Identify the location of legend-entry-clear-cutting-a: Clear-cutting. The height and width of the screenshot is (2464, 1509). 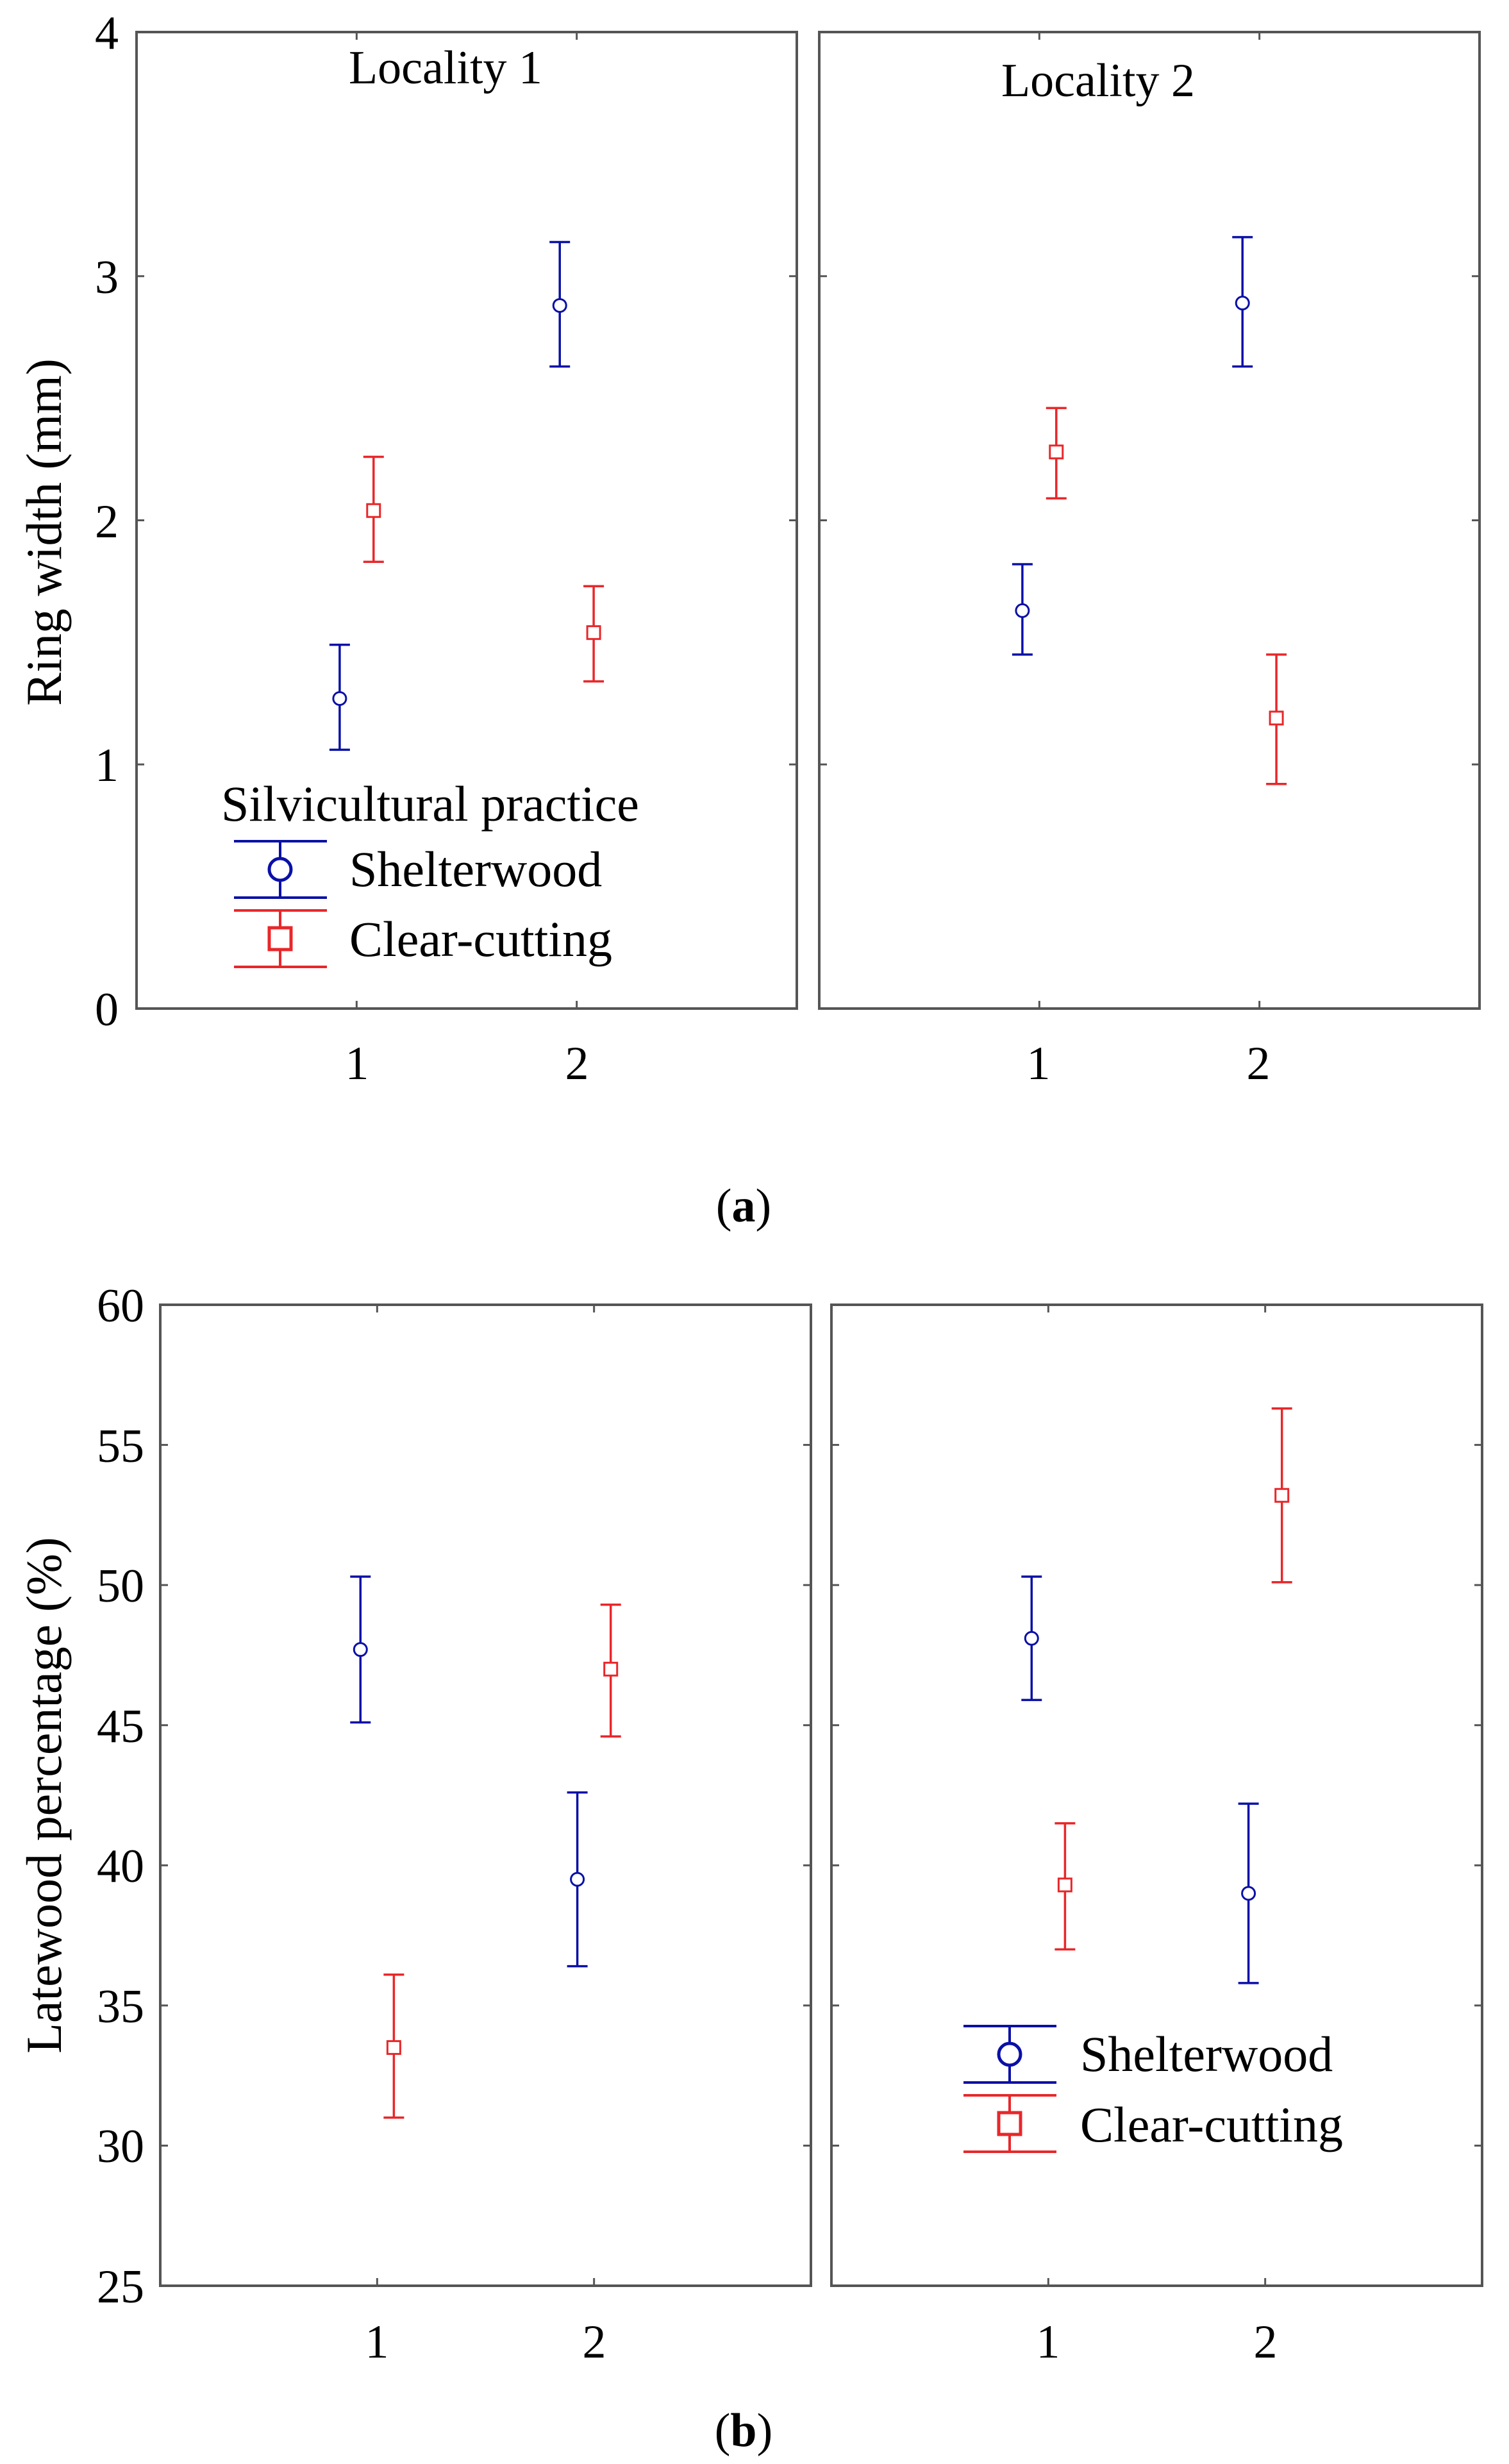
(423, 938).